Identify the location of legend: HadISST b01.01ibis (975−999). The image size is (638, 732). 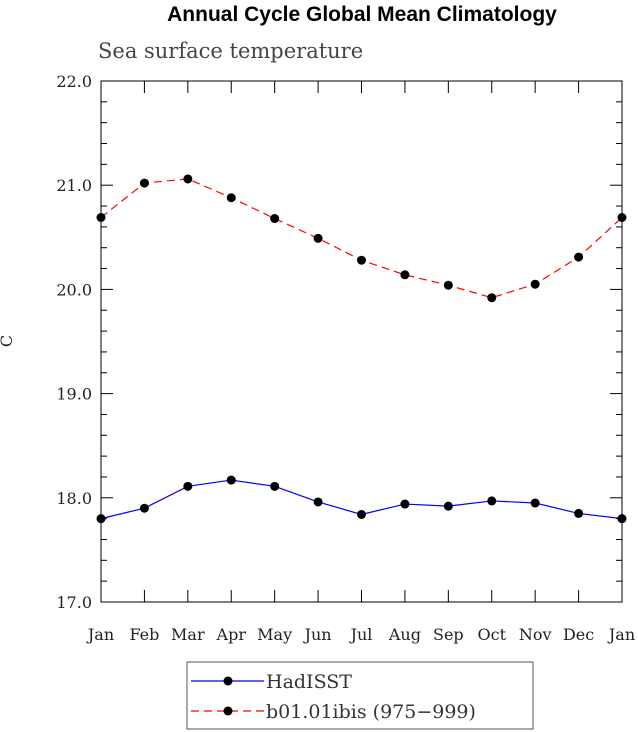
(360, 695).